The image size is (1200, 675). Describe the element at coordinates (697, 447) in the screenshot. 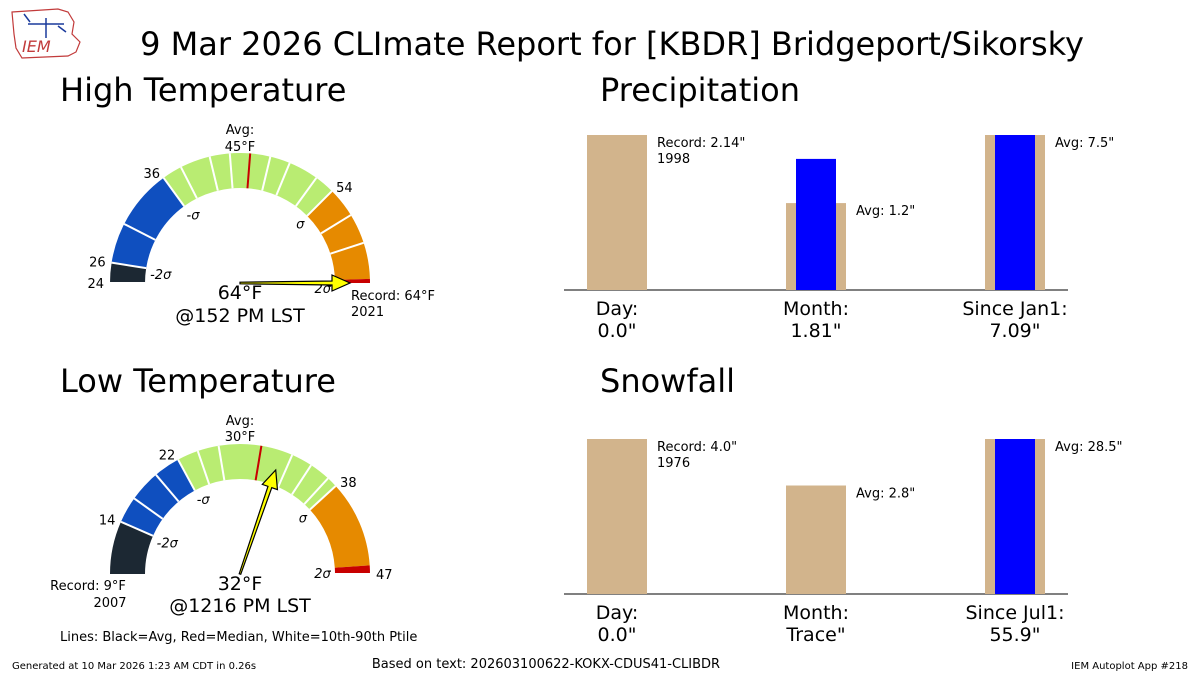

I see `bars1-annotation-0: Record: 4.0"` at that location.